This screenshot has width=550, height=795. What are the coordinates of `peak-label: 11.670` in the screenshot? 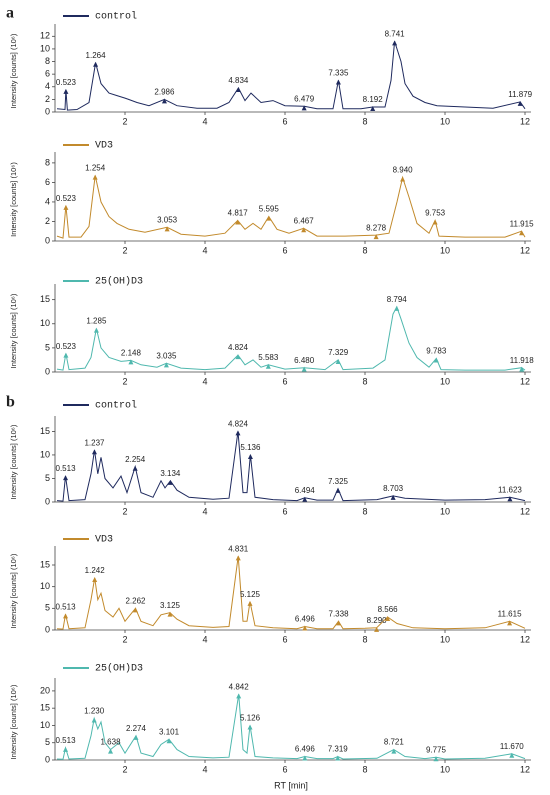 It's located at (512, 746).